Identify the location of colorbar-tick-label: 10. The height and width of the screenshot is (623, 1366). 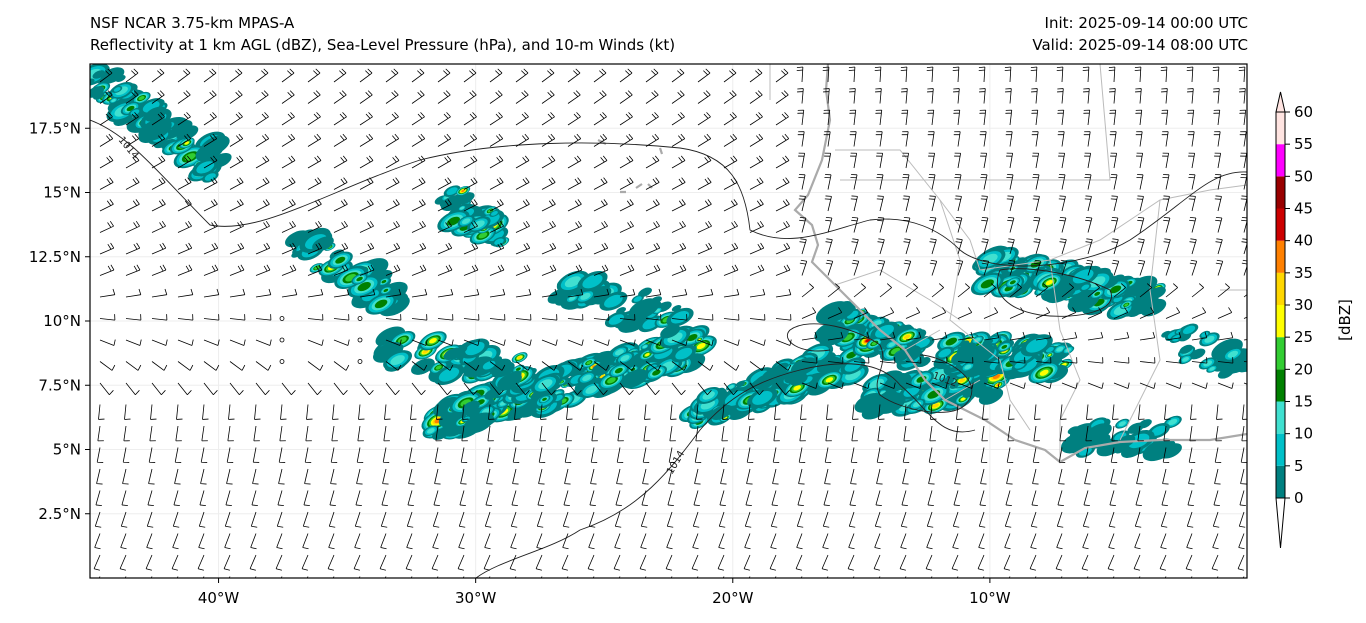
(1303, 434).